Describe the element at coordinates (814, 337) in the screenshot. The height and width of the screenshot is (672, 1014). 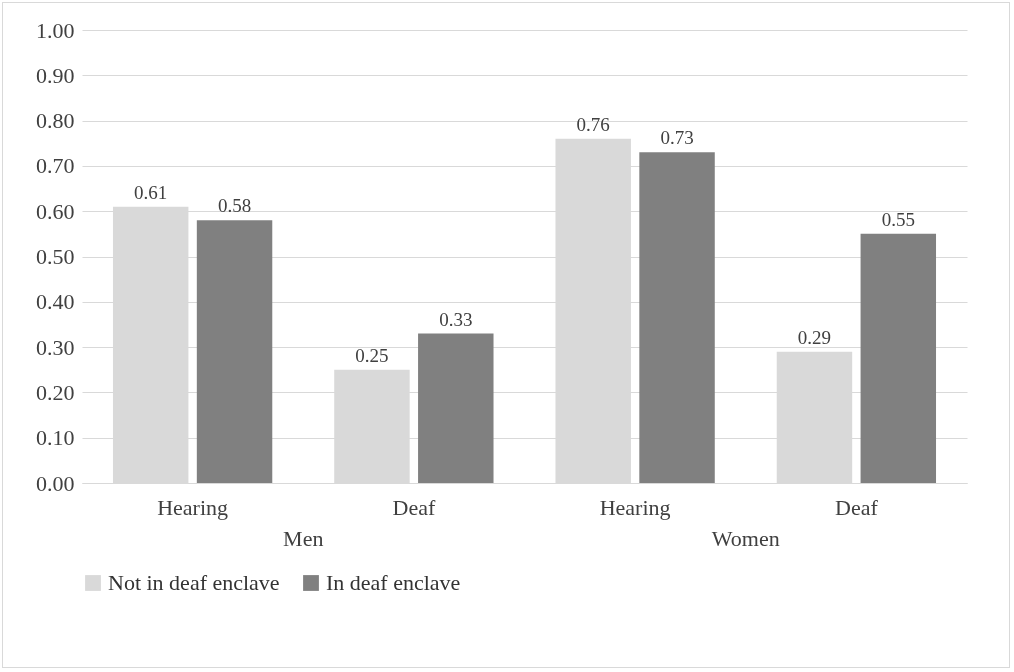
I see `data-label: 0.29` at that location.